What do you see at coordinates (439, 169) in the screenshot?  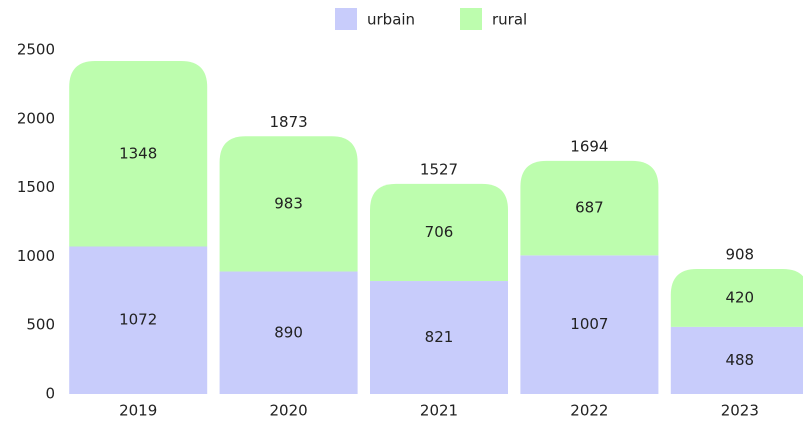 I see `total-label: 1527` at bounding box center [439, 169].